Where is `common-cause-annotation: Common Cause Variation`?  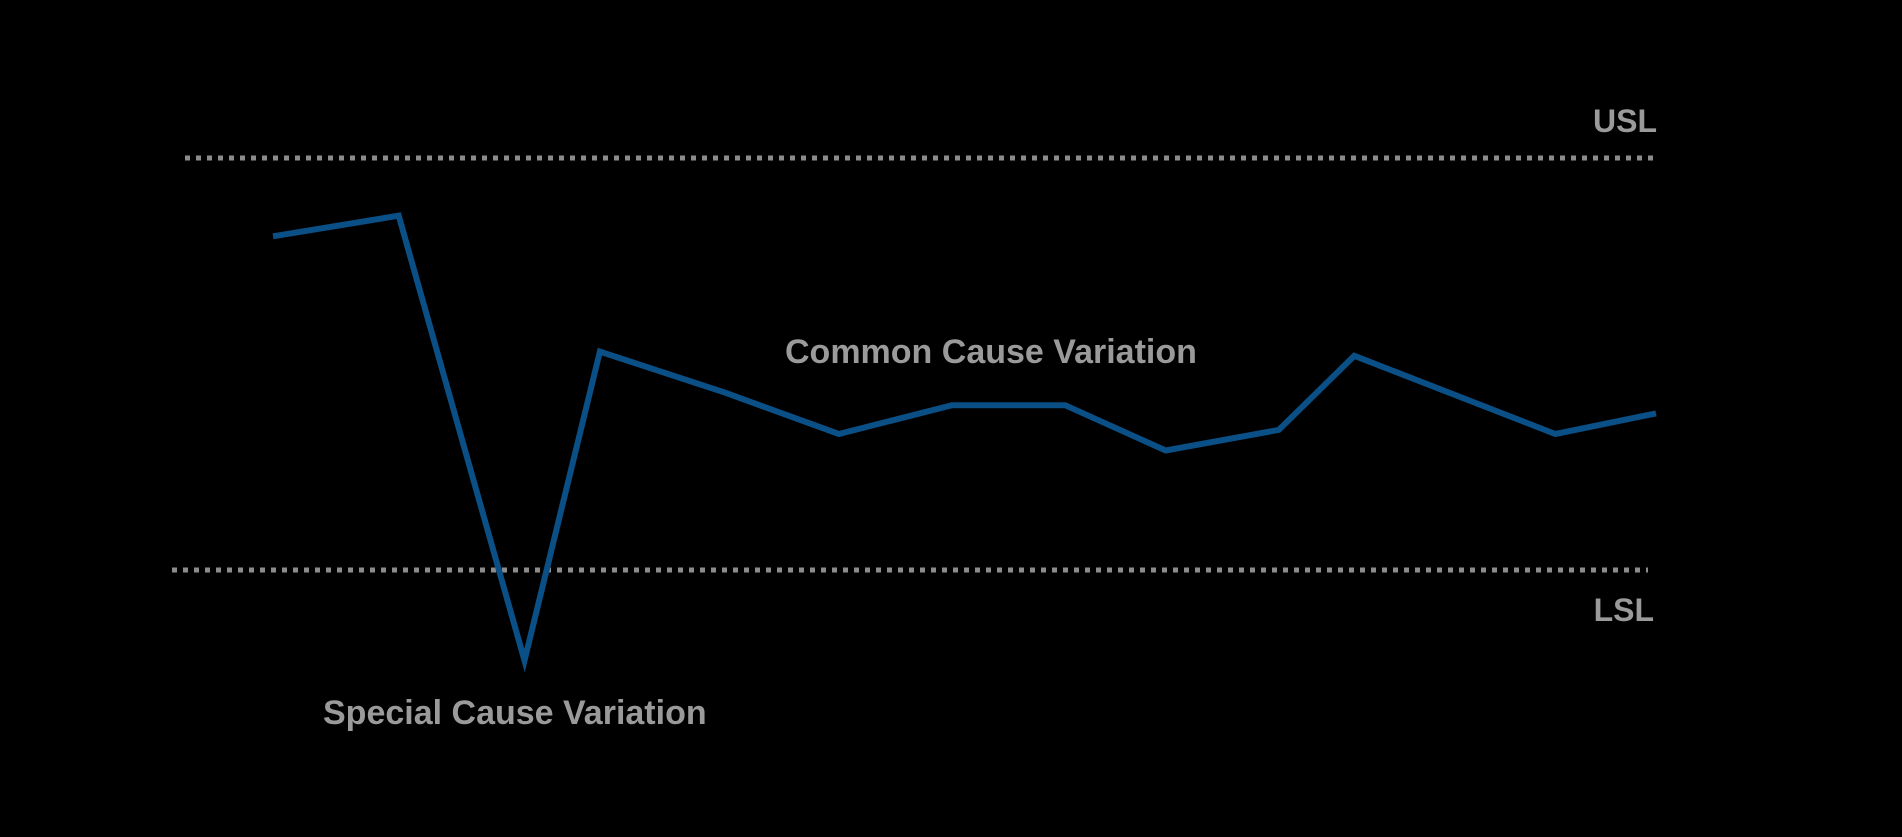 common-cause-annotation: Common Cause Variation is located at coordinates (991, 352).